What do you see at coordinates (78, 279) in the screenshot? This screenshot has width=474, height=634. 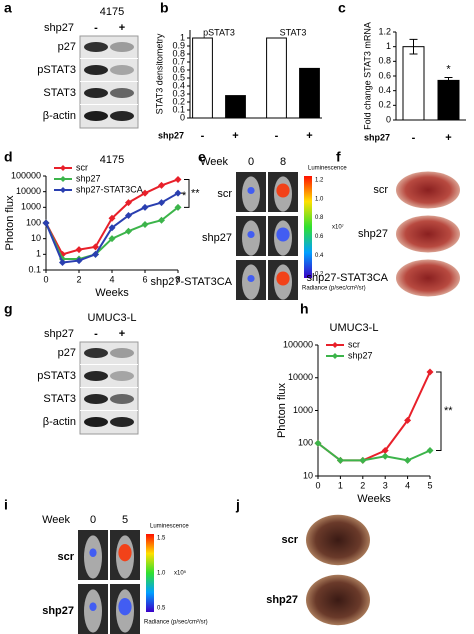 I see `x-tick-label: 2` at bounding box center [78, 279].